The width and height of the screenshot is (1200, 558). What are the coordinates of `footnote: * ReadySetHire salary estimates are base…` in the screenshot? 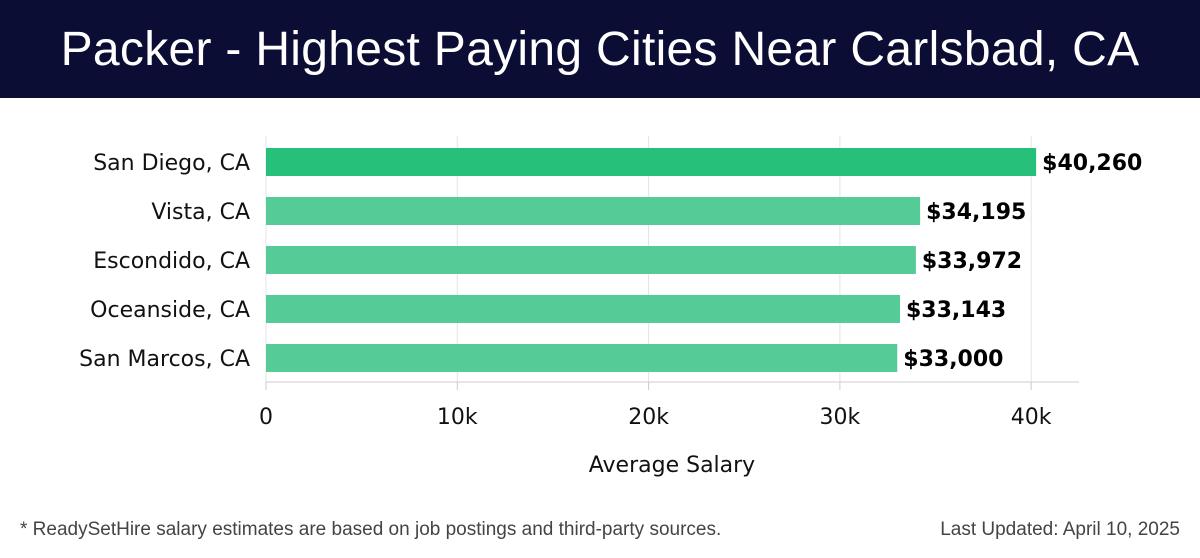 It's located at (371, 529).